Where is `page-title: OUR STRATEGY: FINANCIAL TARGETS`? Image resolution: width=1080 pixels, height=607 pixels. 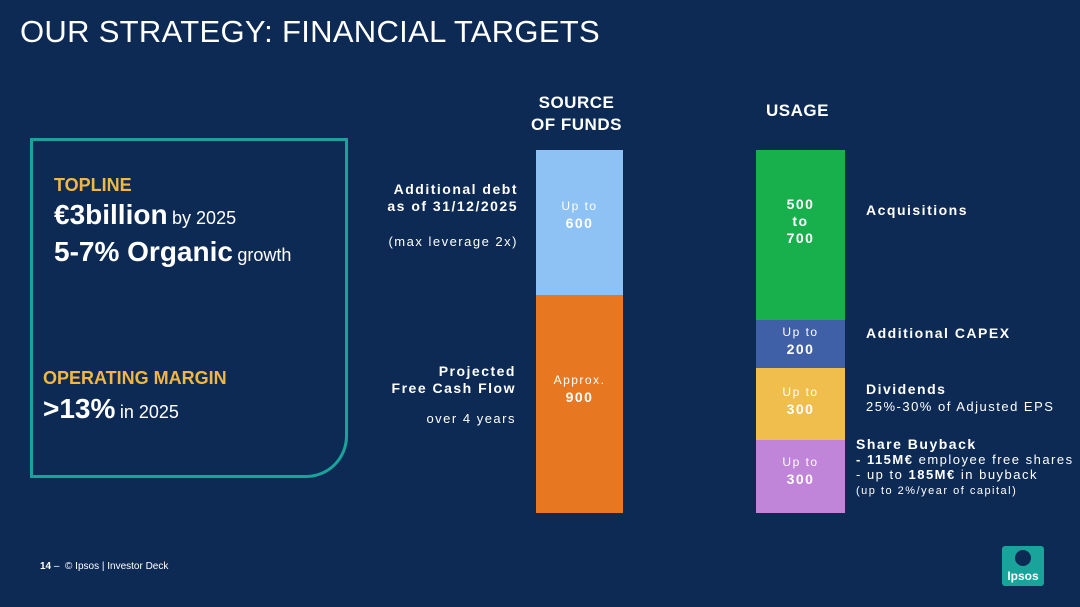 page-title: OUR STRATEGY: FINANCIAL TARGETS is located at coordinates (310, 31).